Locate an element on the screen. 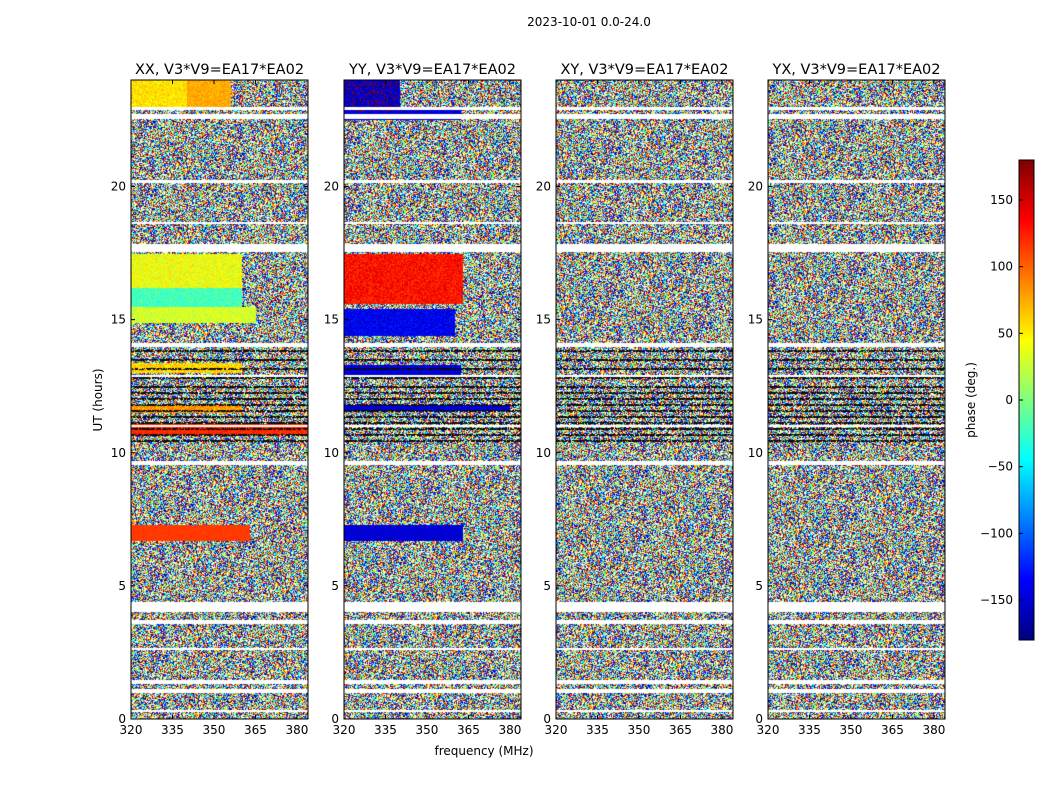 Image resolution: width=1050 pixels, height=800 pixels. panel-yx: YX, V3*V9=EA17*EA02 is located at coordinates (856, 391).